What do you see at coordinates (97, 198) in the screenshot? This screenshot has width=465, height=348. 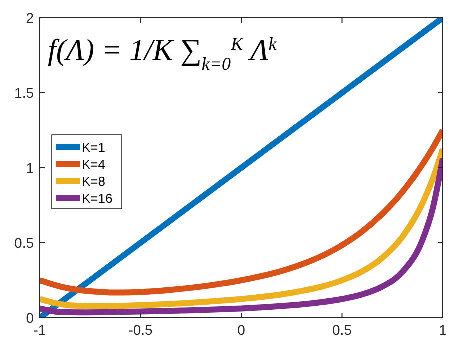 I see `legend-label: K=16` at bounding box center [97, 198].